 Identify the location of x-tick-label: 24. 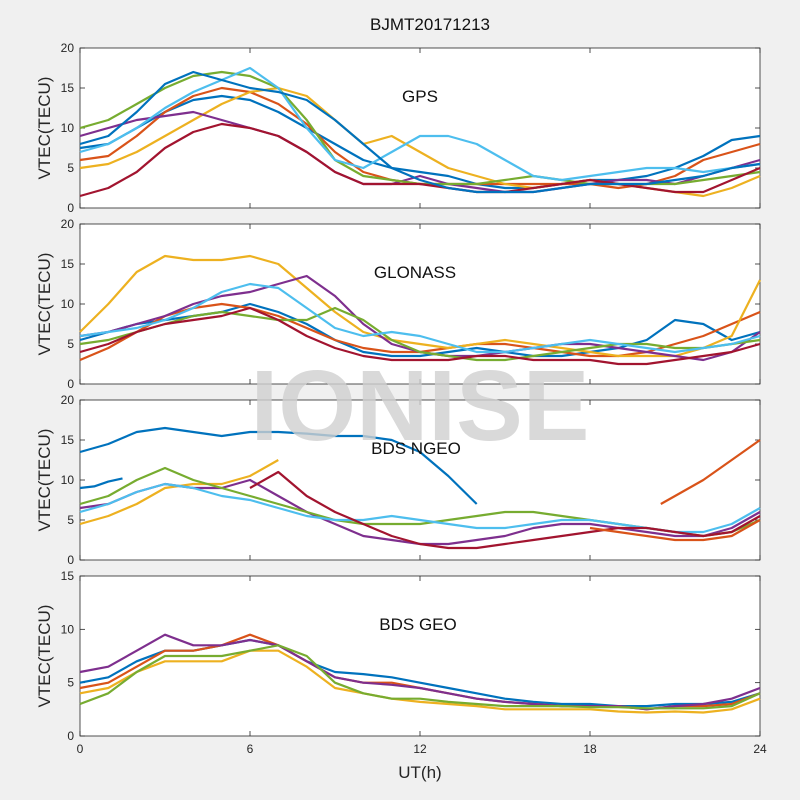
(760, 749).